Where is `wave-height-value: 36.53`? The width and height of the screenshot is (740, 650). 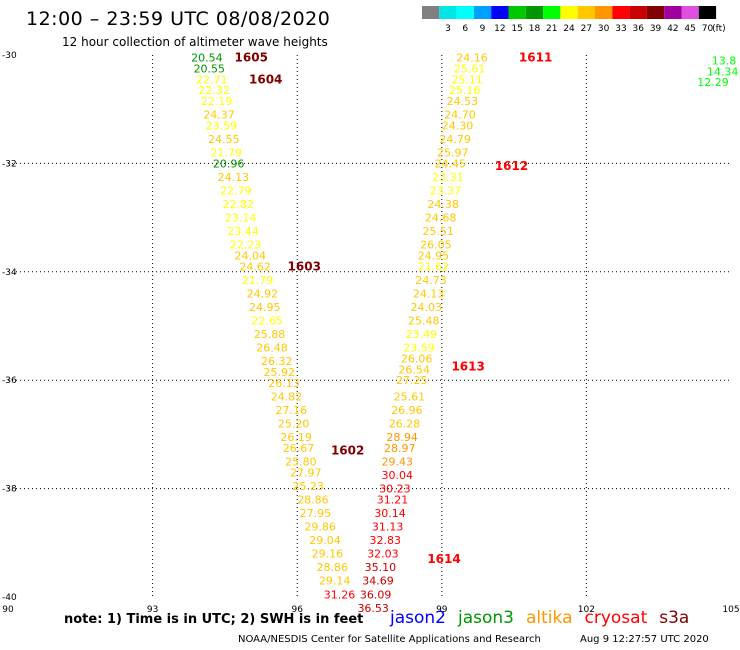 wave-height-value: 36.53 is located at coordinates (373, 608).